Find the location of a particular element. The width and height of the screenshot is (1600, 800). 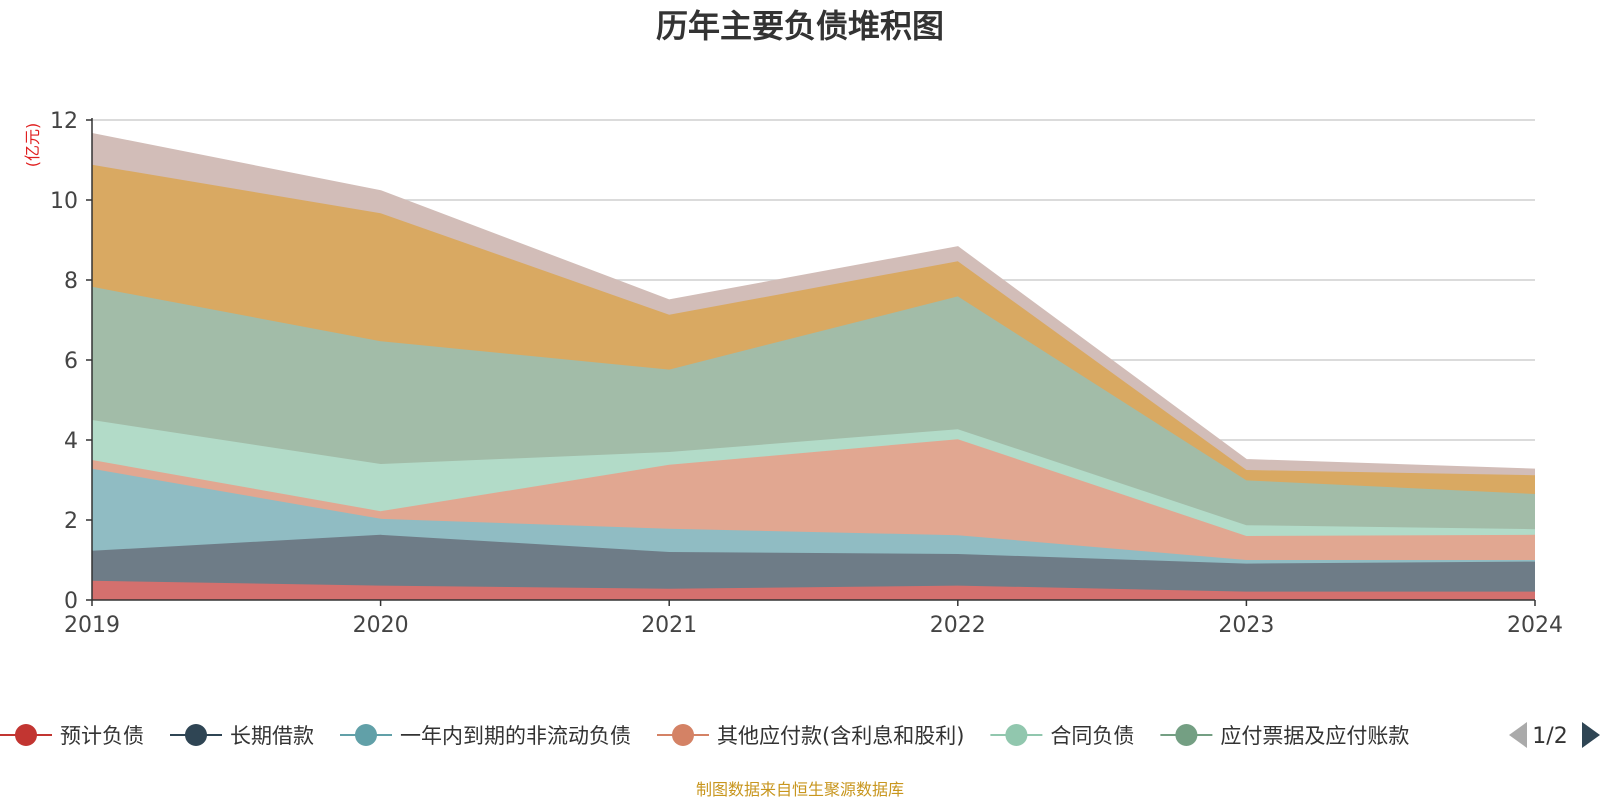

y-tick-label: 12 is located at coordinates (64, 121).